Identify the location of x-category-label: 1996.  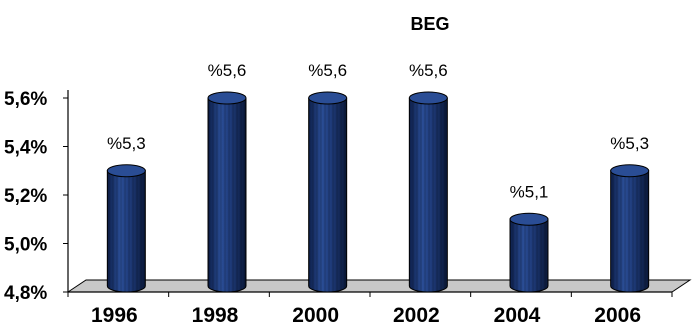
(114, 315).